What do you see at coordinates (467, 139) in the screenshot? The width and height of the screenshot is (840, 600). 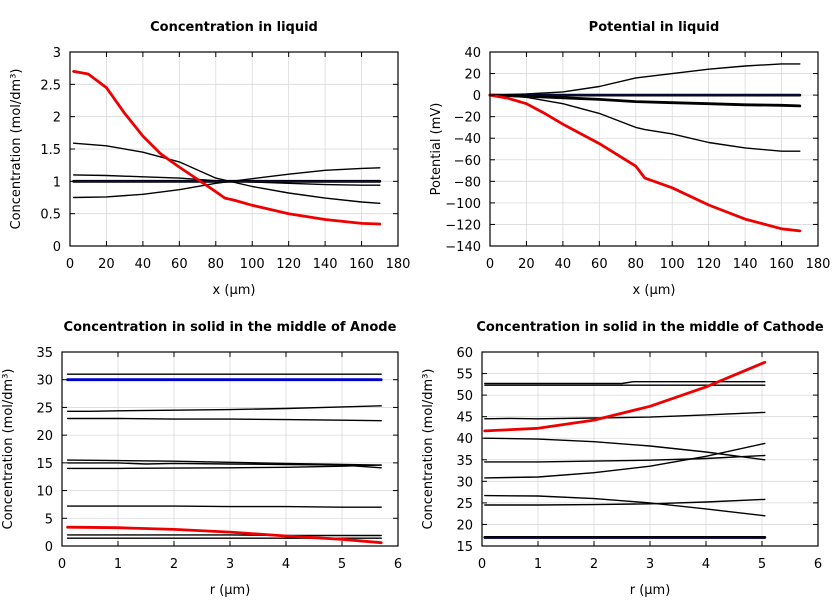 I see `y-tick-label: −40` at bounding box center [467, 139].